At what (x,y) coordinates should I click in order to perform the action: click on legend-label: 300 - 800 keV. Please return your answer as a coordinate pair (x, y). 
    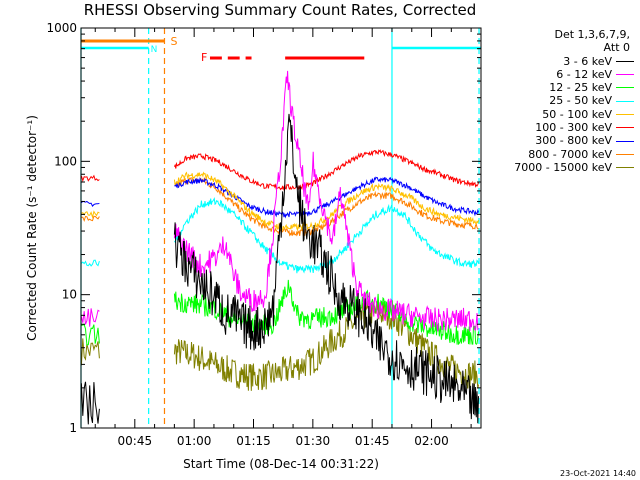
    Looking at the image, I should click on (573, 141).